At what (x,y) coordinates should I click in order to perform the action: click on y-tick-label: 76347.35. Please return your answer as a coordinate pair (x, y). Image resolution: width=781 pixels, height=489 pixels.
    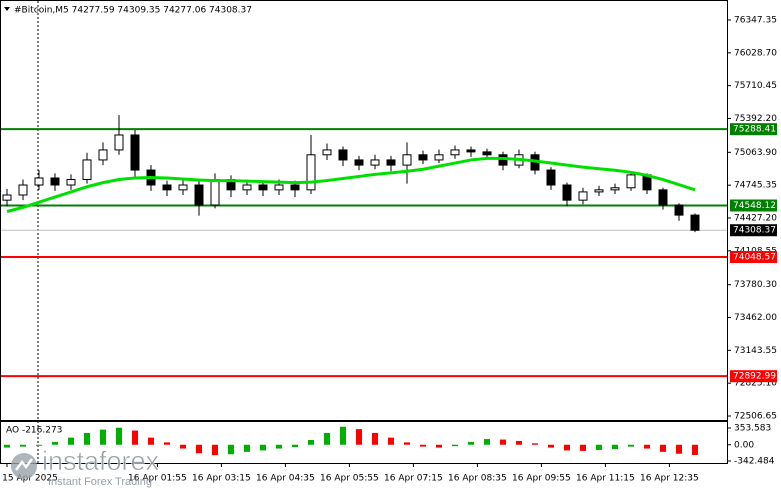
    Looking at the image, I should click on (755, 20).